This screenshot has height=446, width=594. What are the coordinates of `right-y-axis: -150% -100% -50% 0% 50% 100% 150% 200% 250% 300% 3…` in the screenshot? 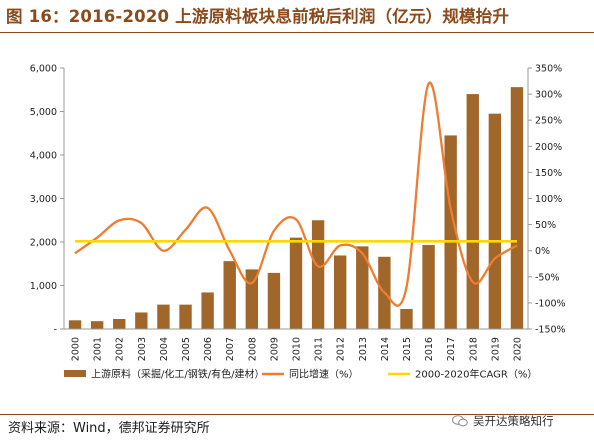 It's located at (546, 200).